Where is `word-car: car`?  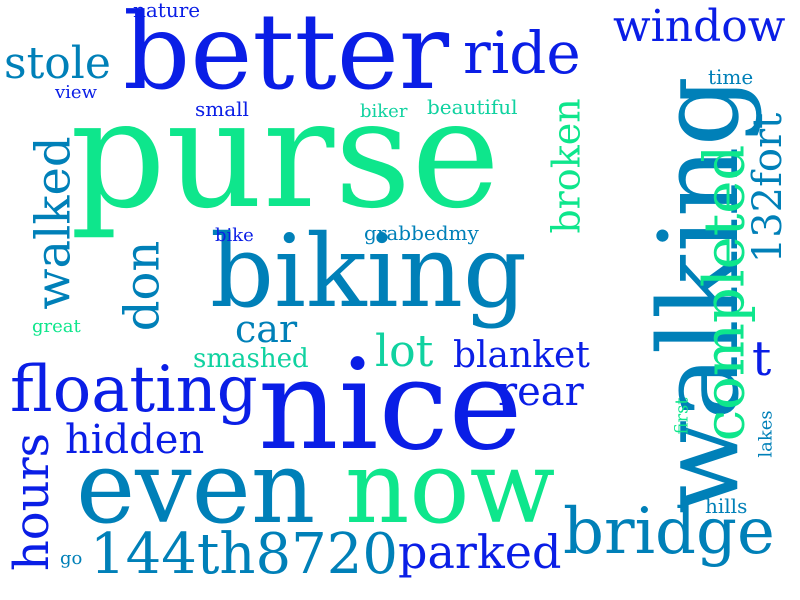 word-car: car is located at coordinates (266, 329).